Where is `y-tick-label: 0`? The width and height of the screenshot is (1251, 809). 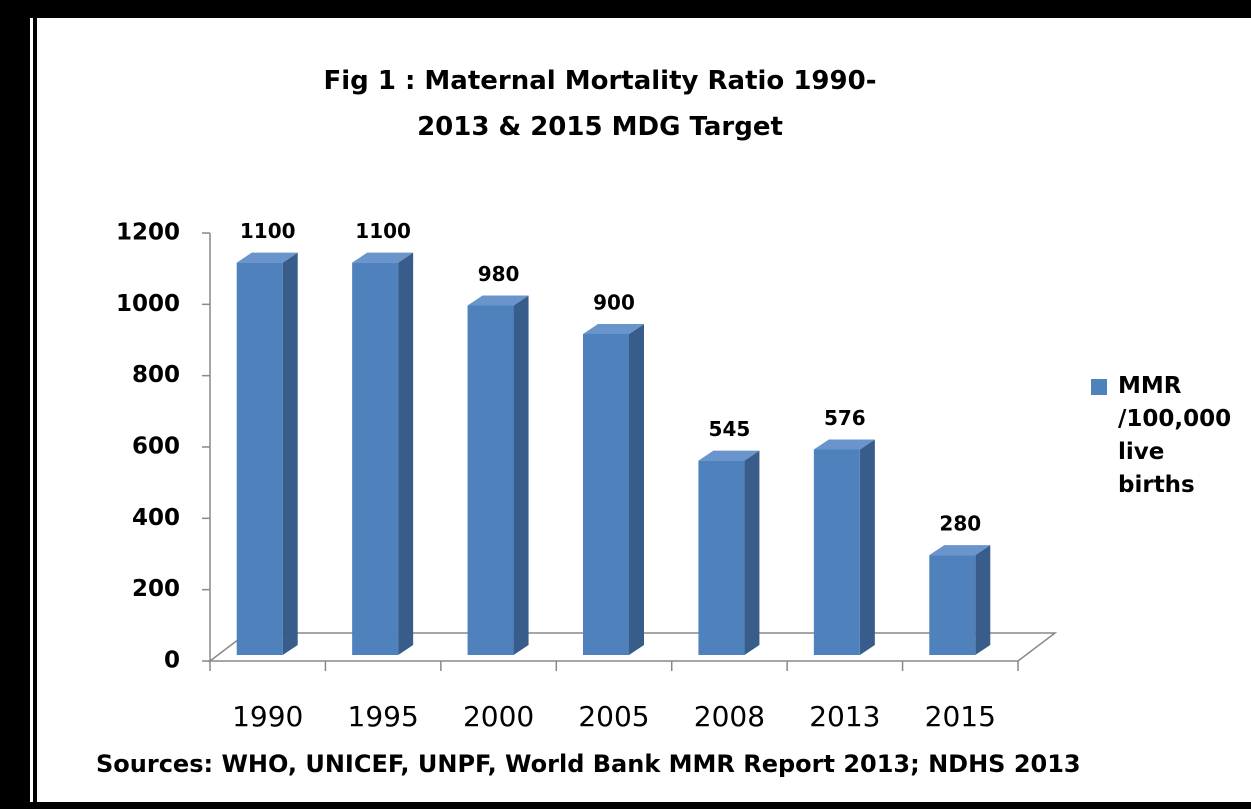
y-tick-label: 0 is located at coordinates (172, 661).